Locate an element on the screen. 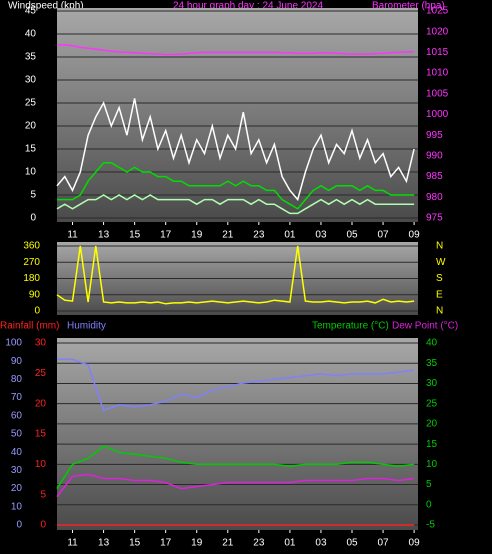 This screenshot has height=554, width=492. tick-label: 995 is located at coordinates (434, 135).